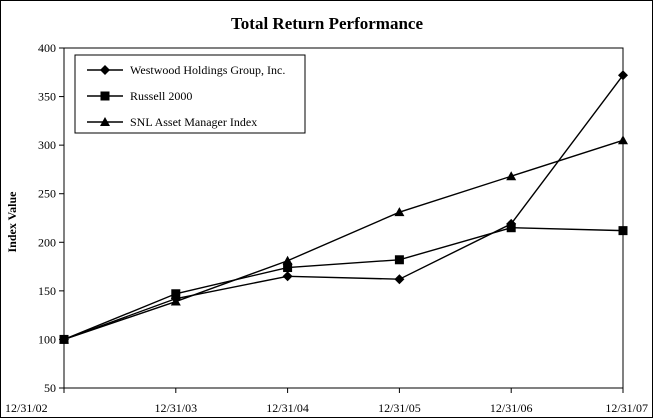 The width and height of the screenshot is (653, 418). What do you see at coordinates (626, 408) in the screenshot?
I see `x-tick-label: 12/31/07` at bounding box center [626, 408].